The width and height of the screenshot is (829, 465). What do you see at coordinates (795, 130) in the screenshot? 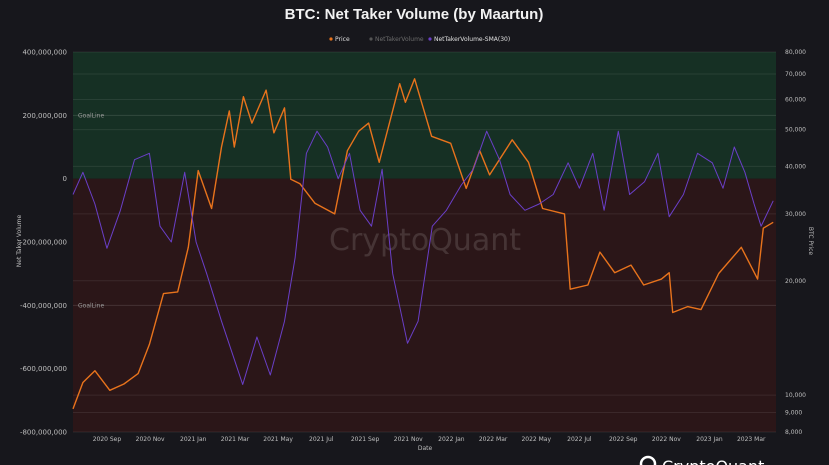
I see `right-tick-label: 50,000` at bounding box center [795, 130].